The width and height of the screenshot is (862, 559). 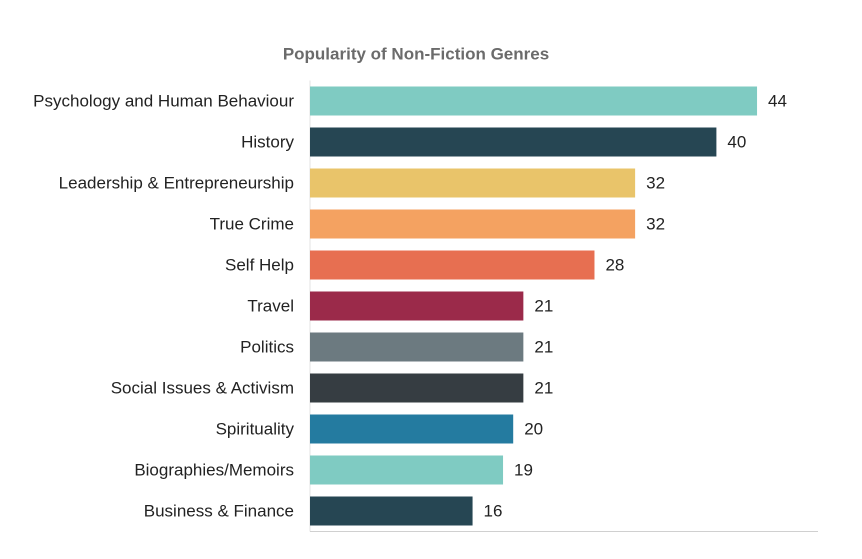 I want to click on data-label: 19, so click(x=523, y=469).